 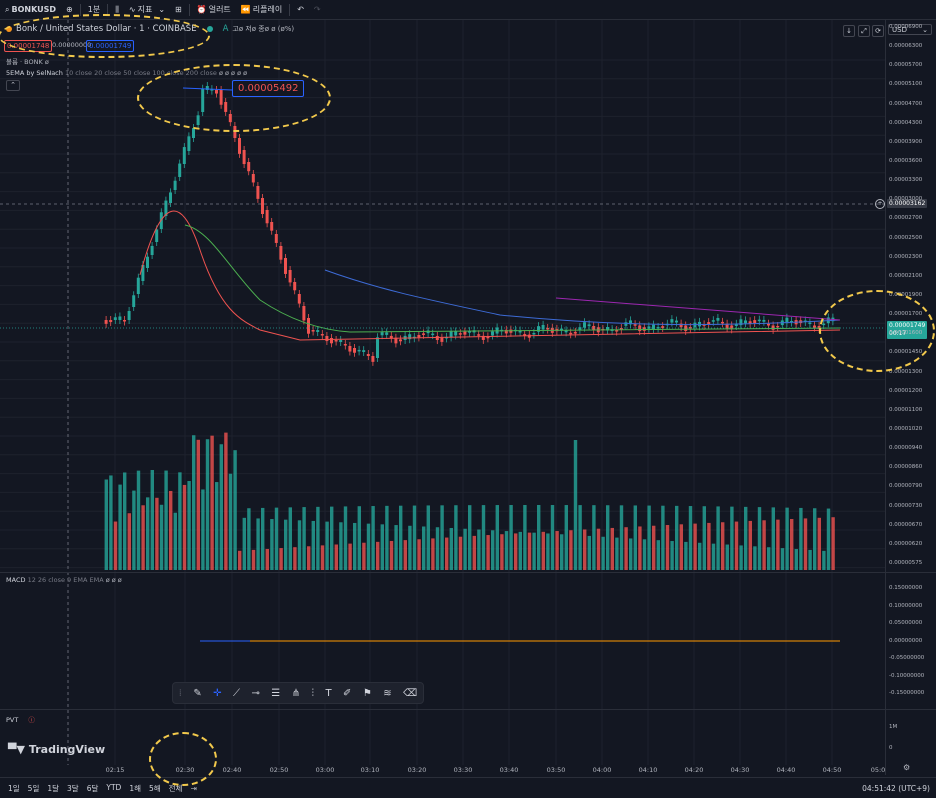 What do you see at coordinates (410, 693) in the screenshot?
I see `eraser-icon: ⌫` at bounding box center [410, 693].